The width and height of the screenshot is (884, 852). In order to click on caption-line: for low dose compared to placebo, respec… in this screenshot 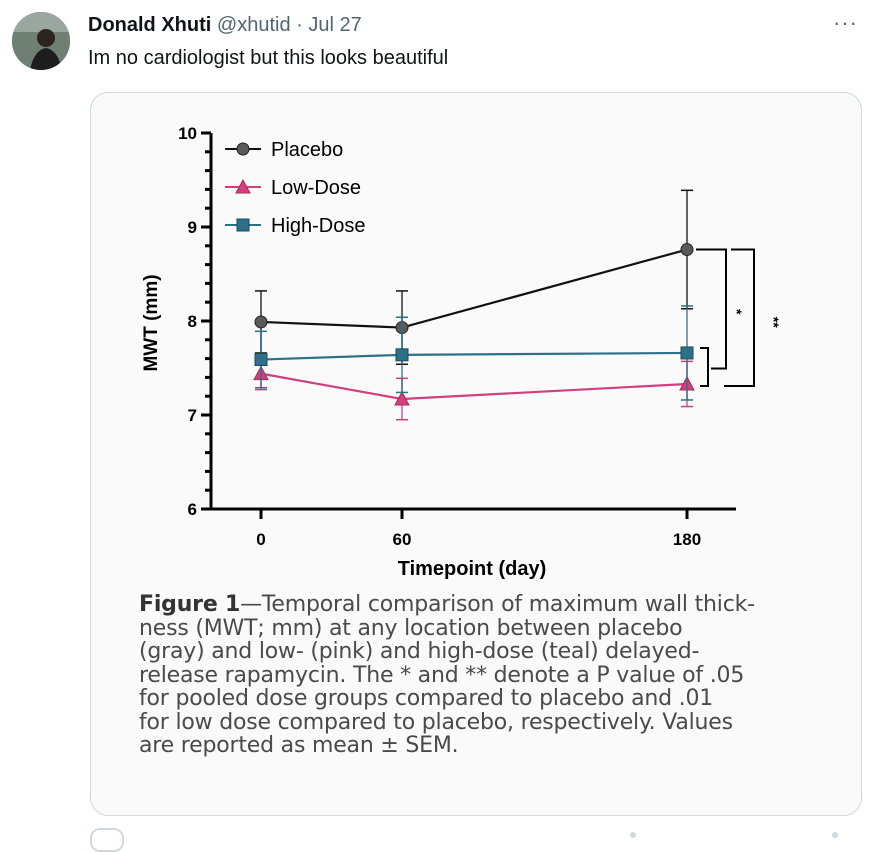, I will do `click(436, 722)`.